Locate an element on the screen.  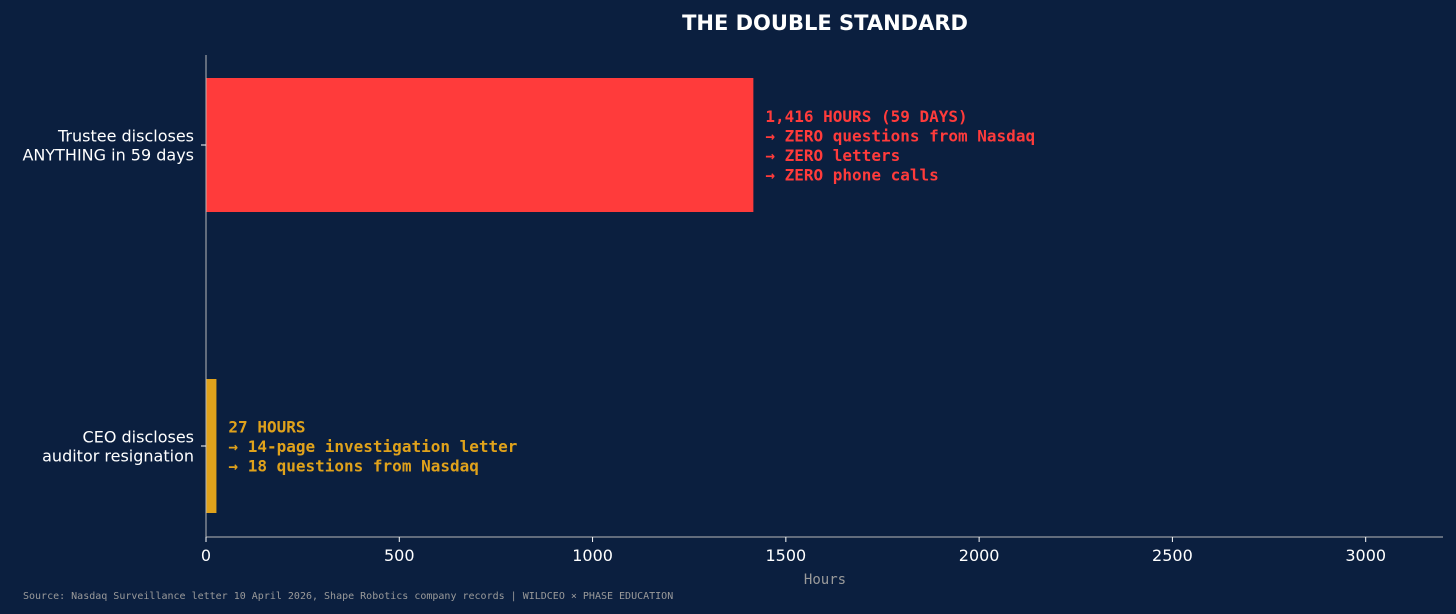
bar-0-annotation-line-1: → ZERO questions from Nasdaq is located at coordinates (900, 135).